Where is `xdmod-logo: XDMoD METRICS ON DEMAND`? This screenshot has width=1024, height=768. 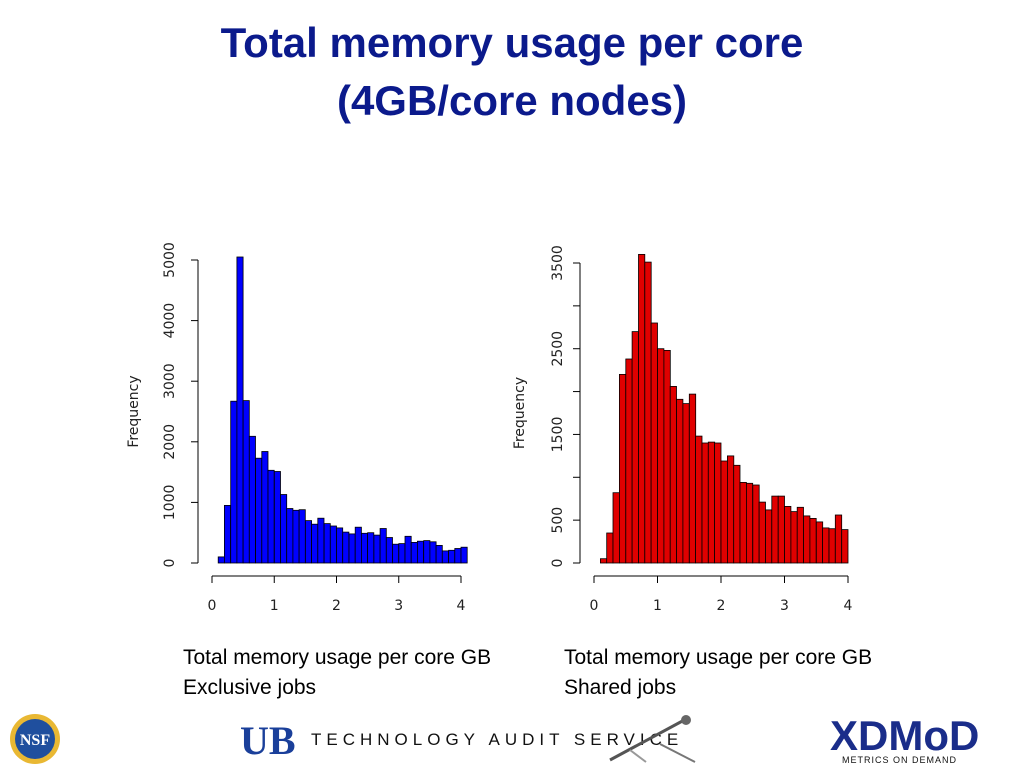
xdmod-logo: XDMoD METRICS ON DEMAND is located at coordinates (904, 738).